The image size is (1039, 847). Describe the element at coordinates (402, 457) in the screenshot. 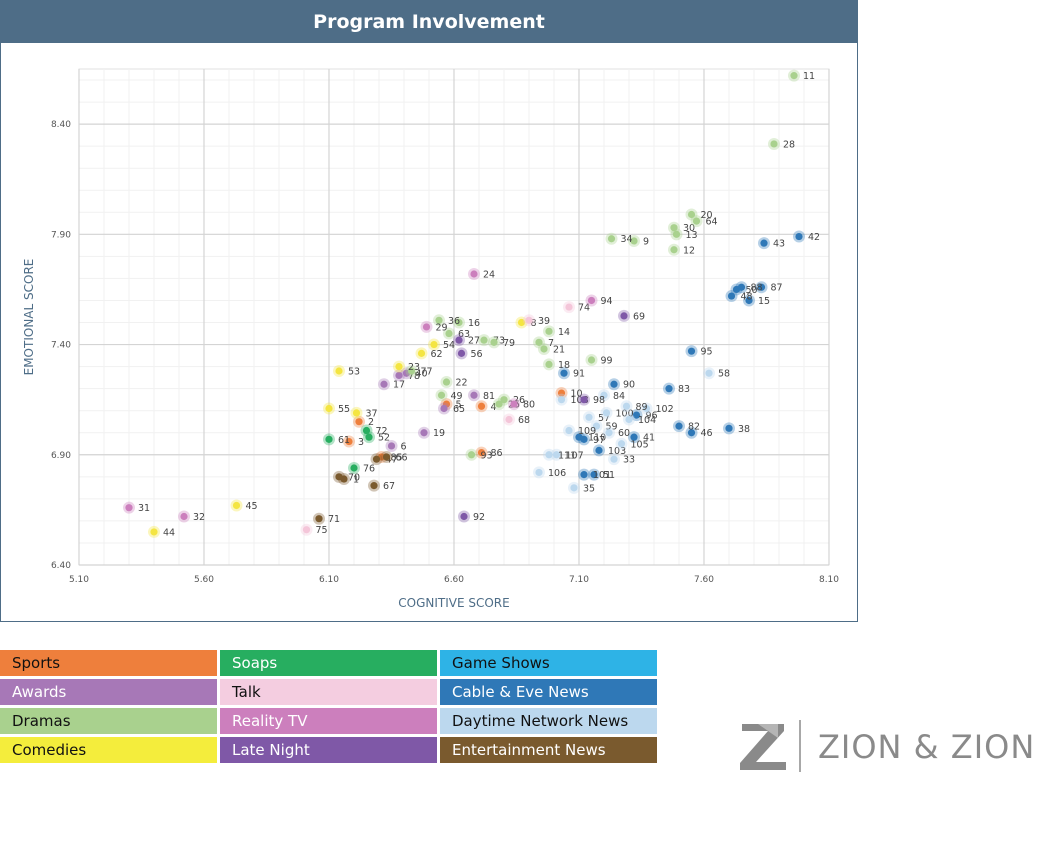

I see `data-point-label: 66` at that location.